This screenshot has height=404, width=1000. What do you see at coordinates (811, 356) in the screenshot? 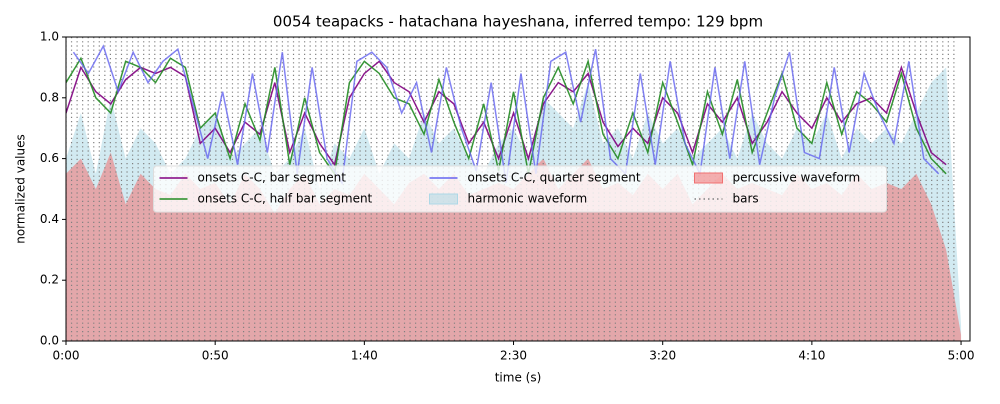
I see `x-tick-label: 4:10` at bounding box center [811, 356].